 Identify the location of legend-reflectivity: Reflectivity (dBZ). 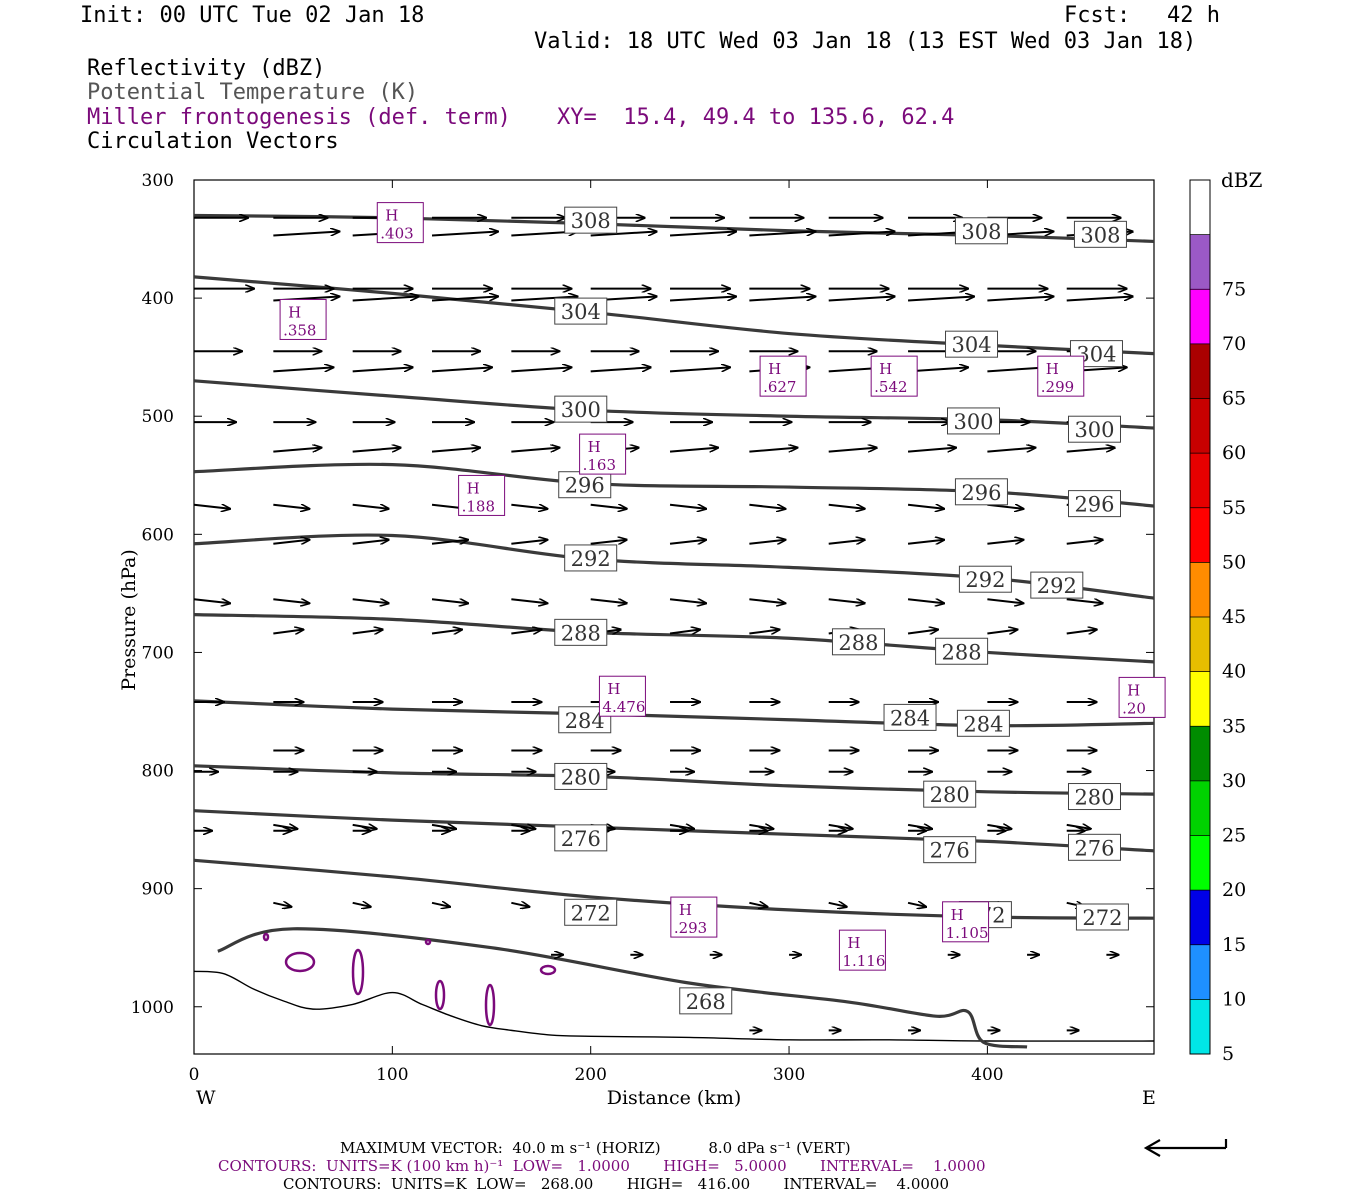
(206, 68).